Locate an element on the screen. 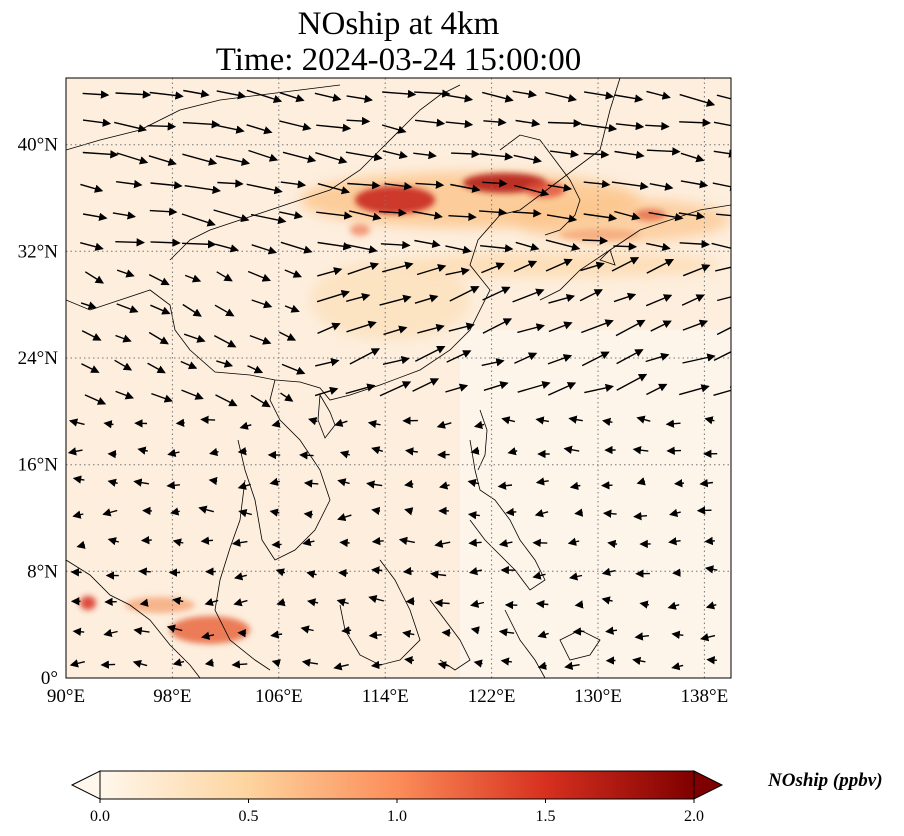  colorbar-tick-1: 1.0 is located at coordinates (397, 816).